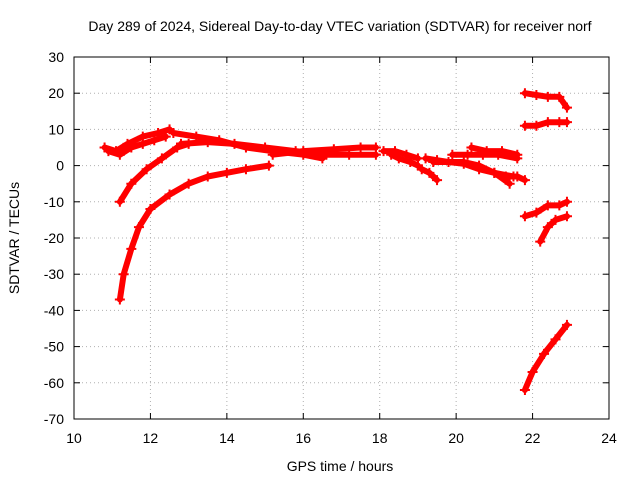 The width and height of the screenshot is (640, 480). What do you see at coordinates (380, 438) in the screenshot?
I see `x-tick-label: 18` at bounding box center [380, 438].